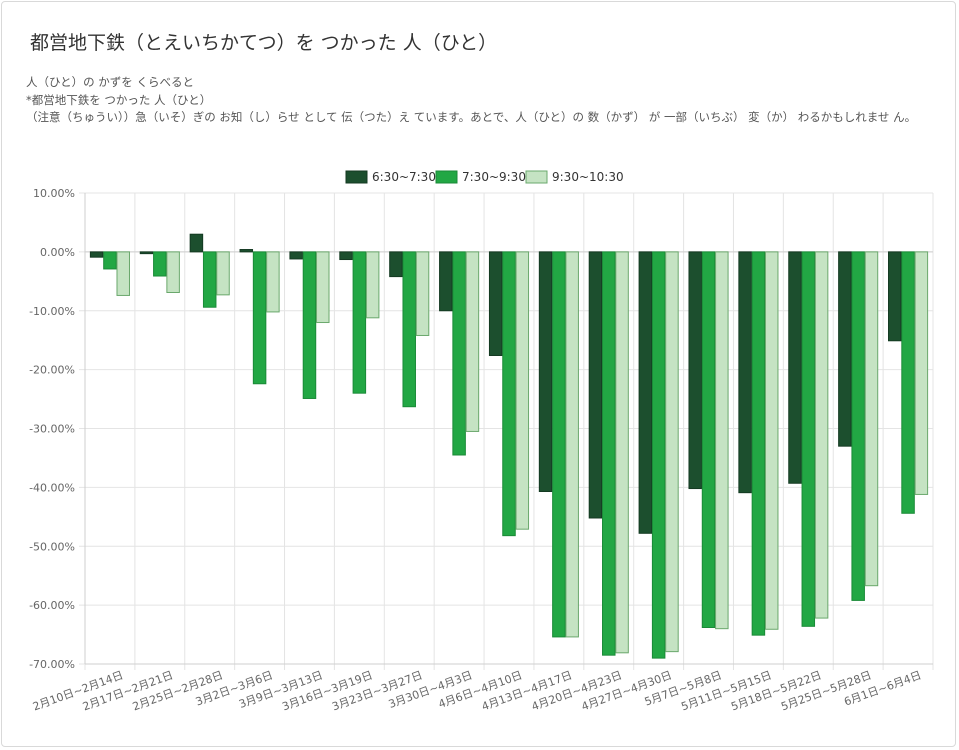 The width and height of the screenshot is (959, 750). Describe the element at coordinates (404, 177) in the screenshot. I see `legend-label: 6:30~7:30` at that location.